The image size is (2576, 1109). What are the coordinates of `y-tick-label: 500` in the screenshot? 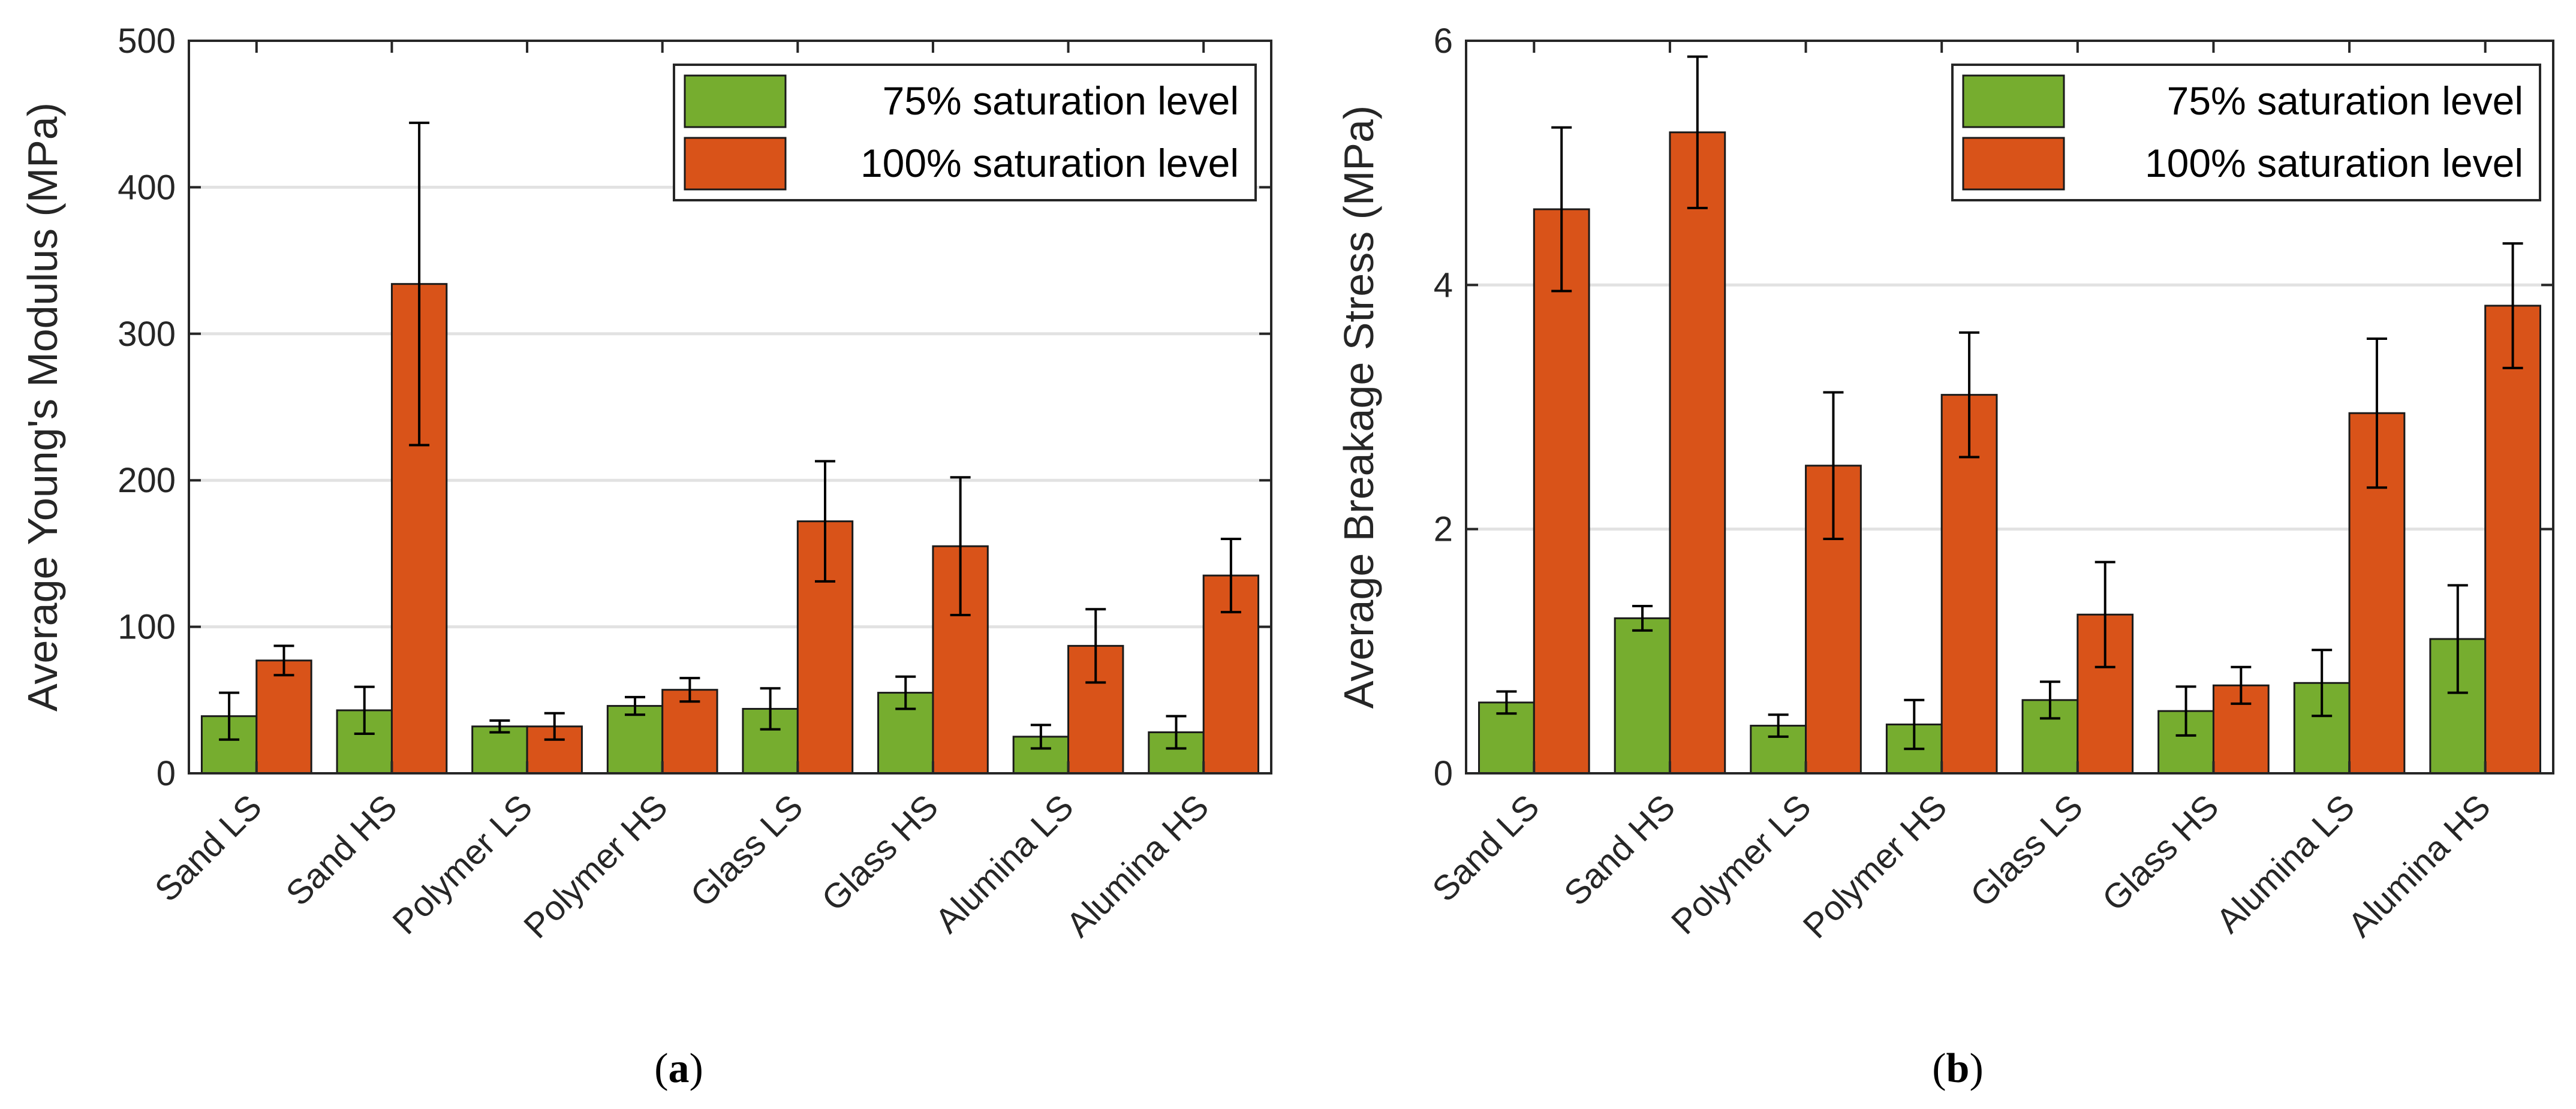 It's located at (147, 41).